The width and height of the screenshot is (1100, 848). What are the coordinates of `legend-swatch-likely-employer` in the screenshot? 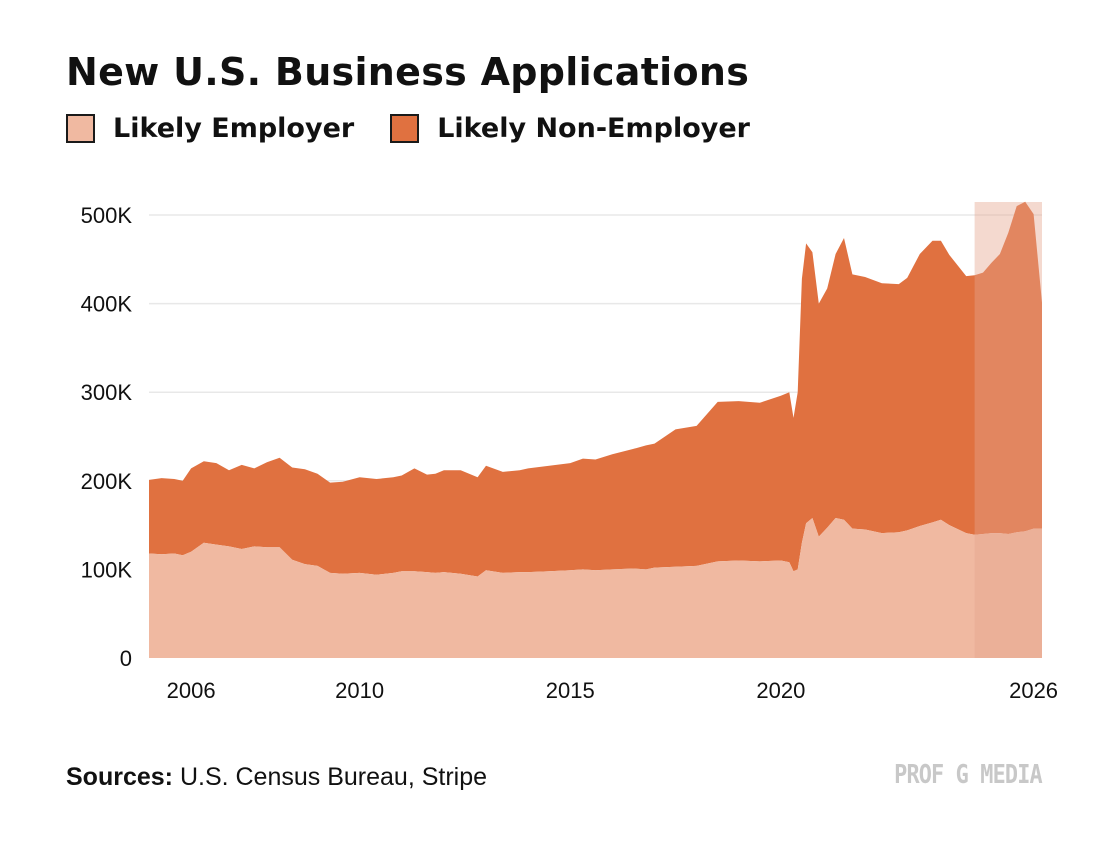 It's located at (80, 128).